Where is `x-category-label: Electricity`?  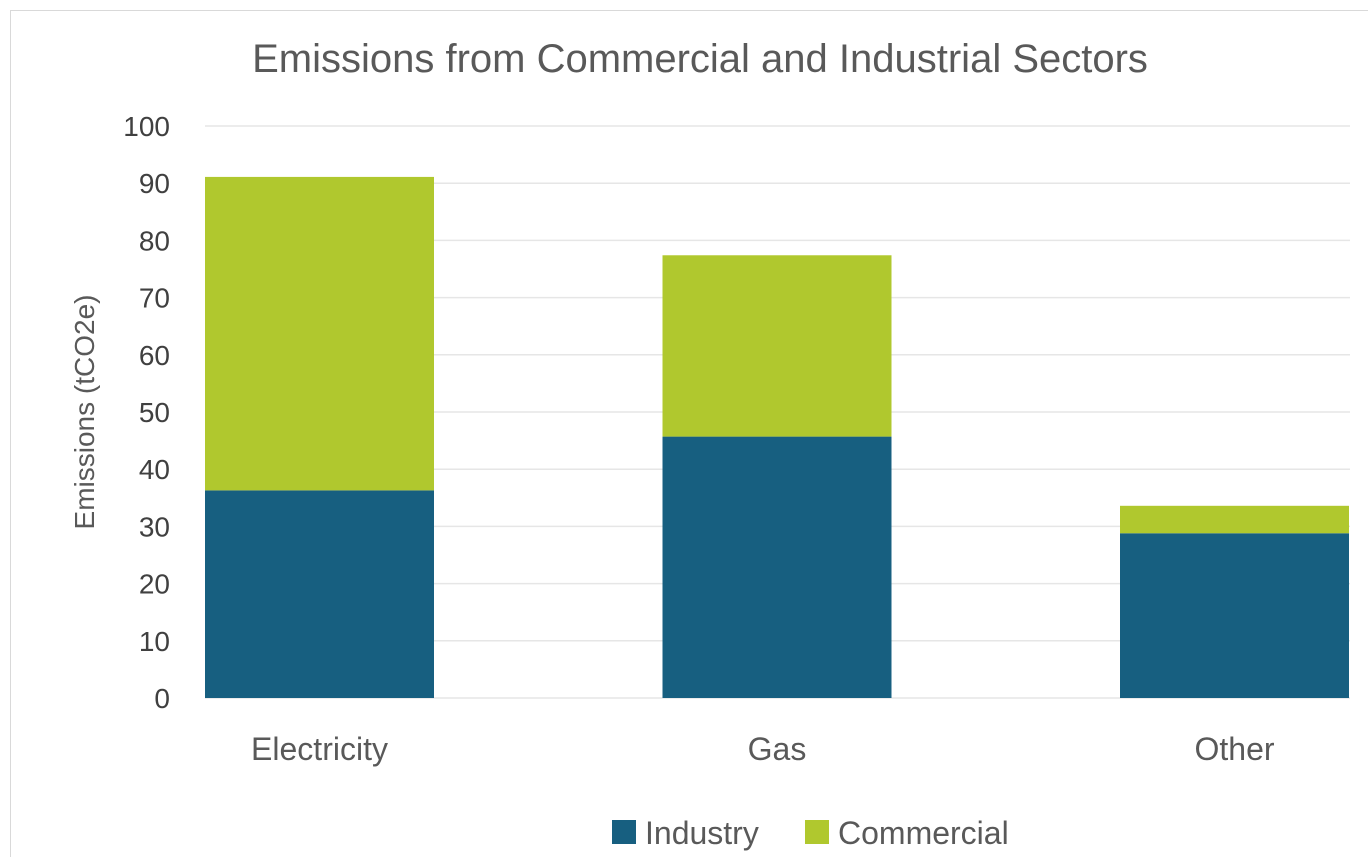 x-category-label: Electricity is located at coordinates (319, 749).